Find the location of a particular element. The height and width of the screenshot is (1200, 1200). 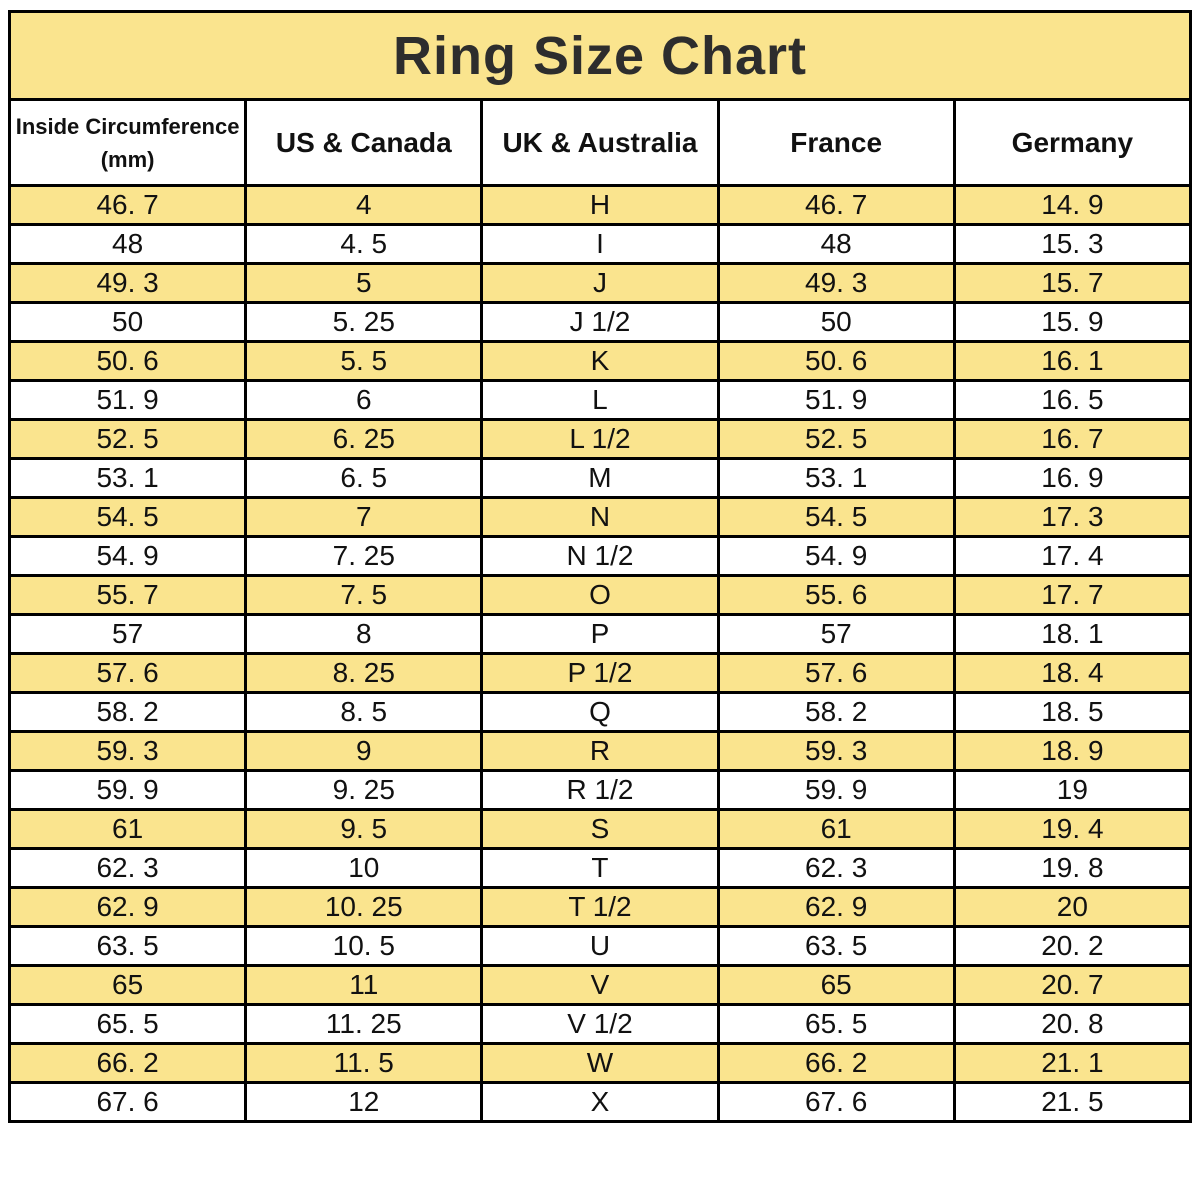

table-cell: 12 is located at coordinates (364, 1102).